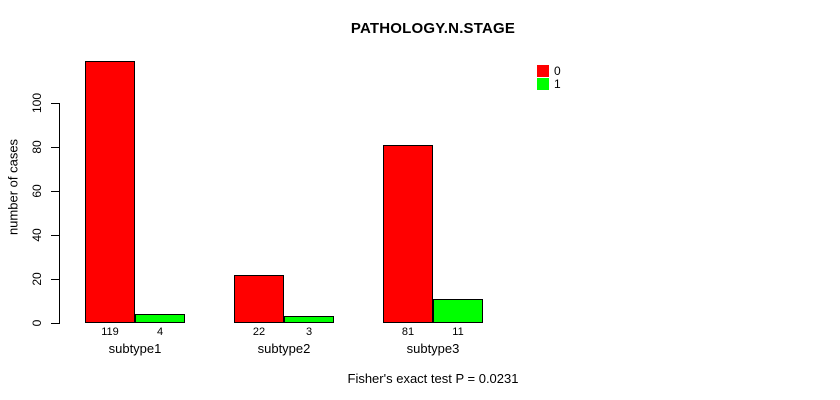 The height and width of the screenshot is (400, 840). I want to click on bar-1-subtype3, so click(458, 311).